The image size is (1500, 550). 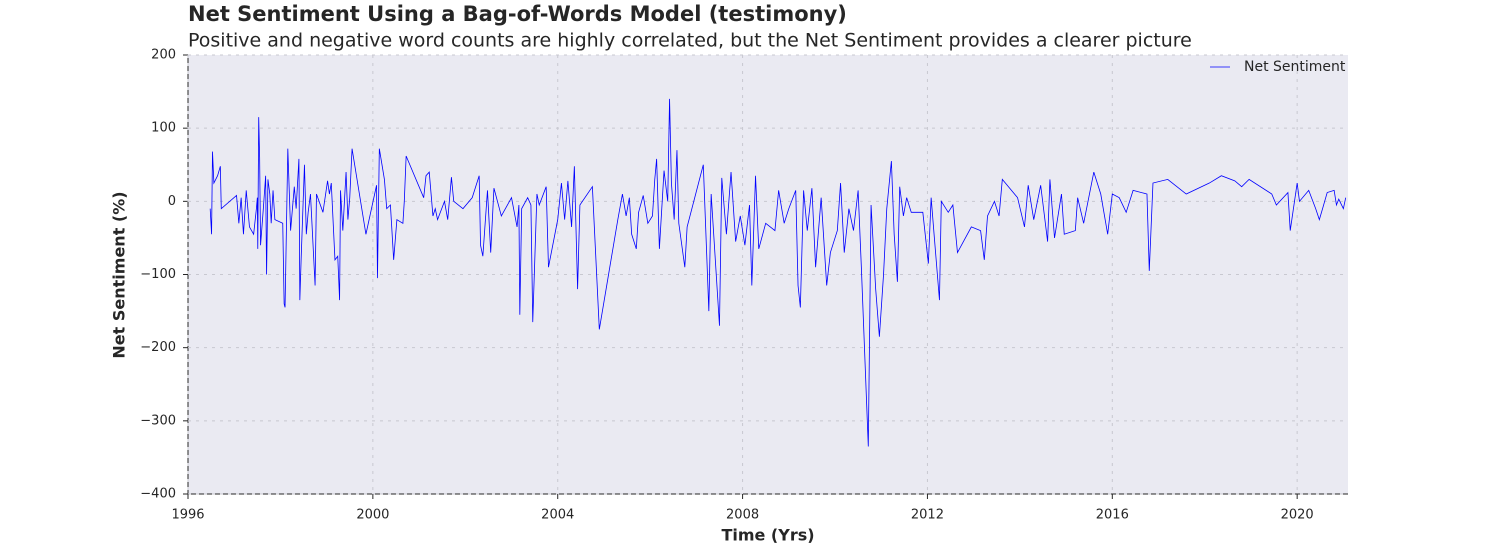 What do you see at coordinates (927, 515) in the screenshot?
I see `x-tick-label: 2012` at bounding box center [927, 515].